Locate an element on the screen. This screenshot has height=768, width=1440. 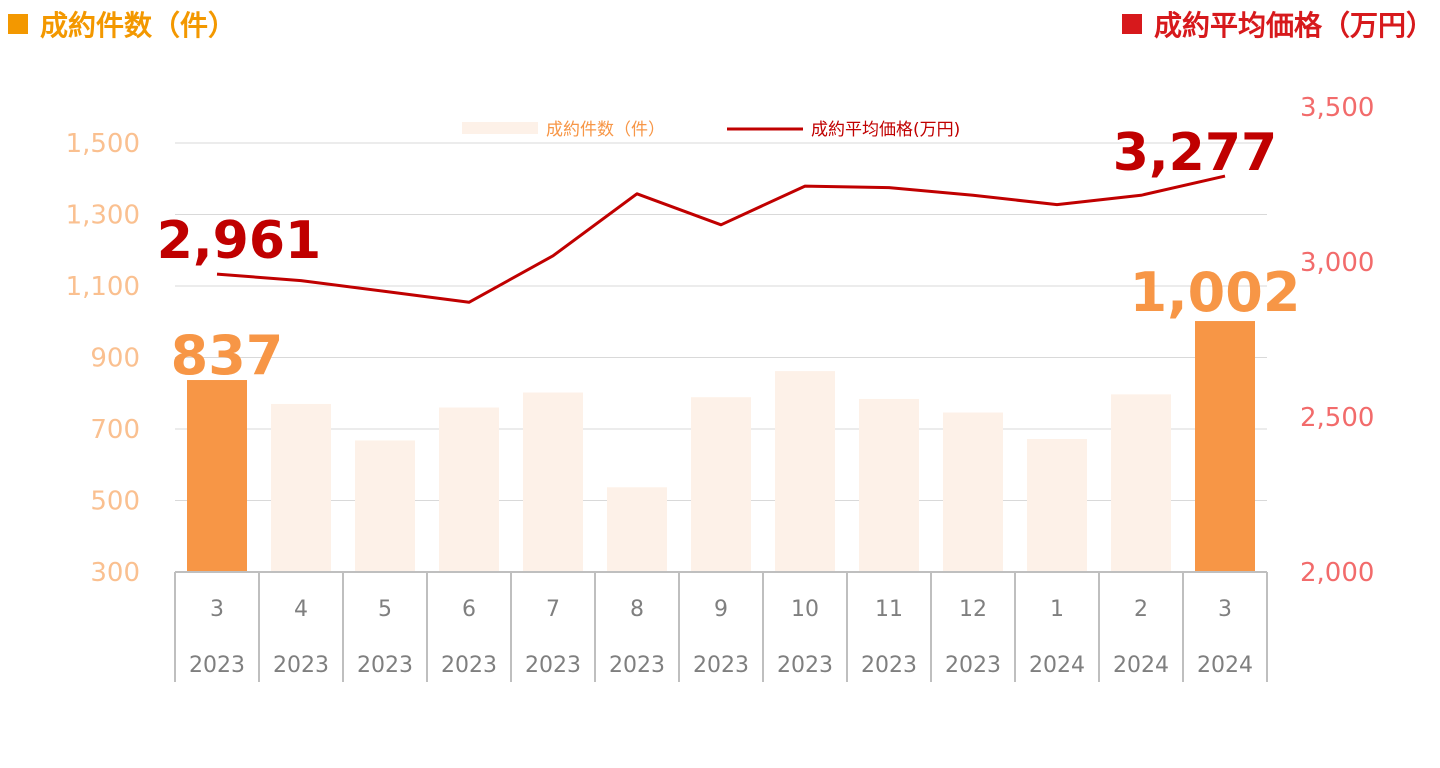
left-title-text: 成約件数（件） is located at coordinates (138, 25).